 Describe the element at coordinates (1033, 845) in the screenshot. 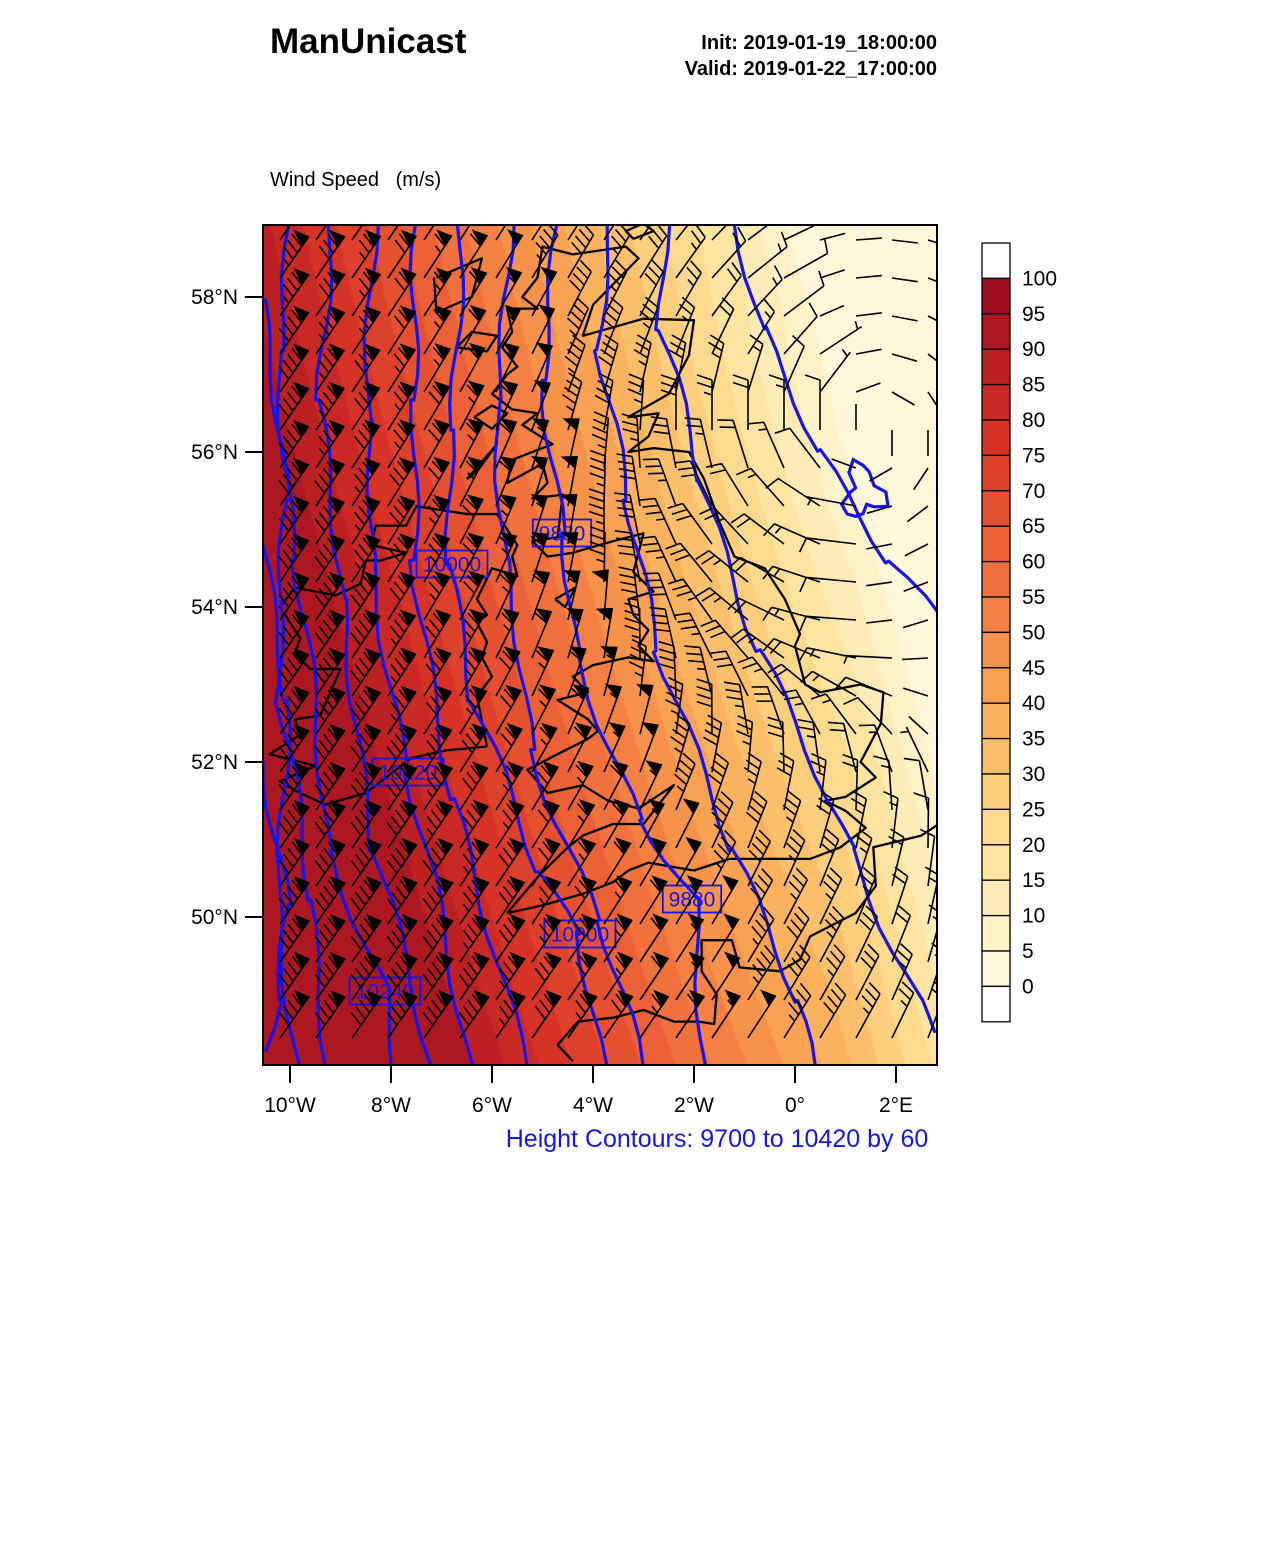

I see `colorbar-label: 20` at that location.